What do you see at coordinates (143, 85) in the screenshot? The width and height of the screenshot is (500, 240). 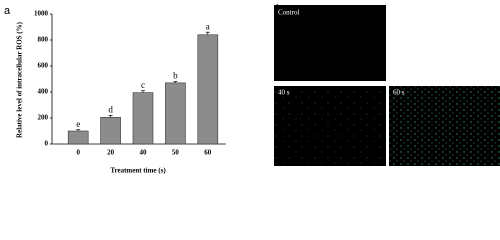 I see `significance-letter: c` at bounding box center [143, 85].